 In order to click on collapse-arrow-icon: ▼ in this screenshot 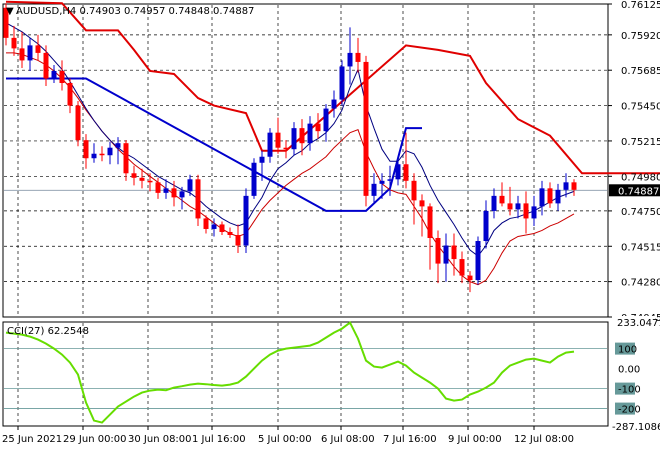, I will do `click(10, 11)`.